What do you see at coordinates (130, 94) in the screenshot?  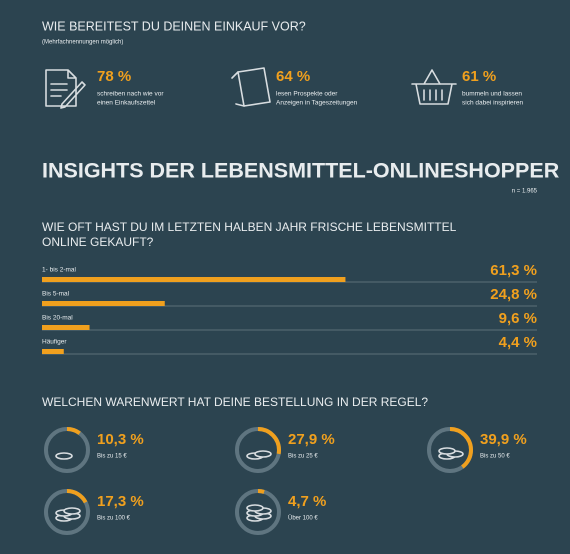 I see `stat-text: schreiben nach wie vor` at bounding box center [130, 94].